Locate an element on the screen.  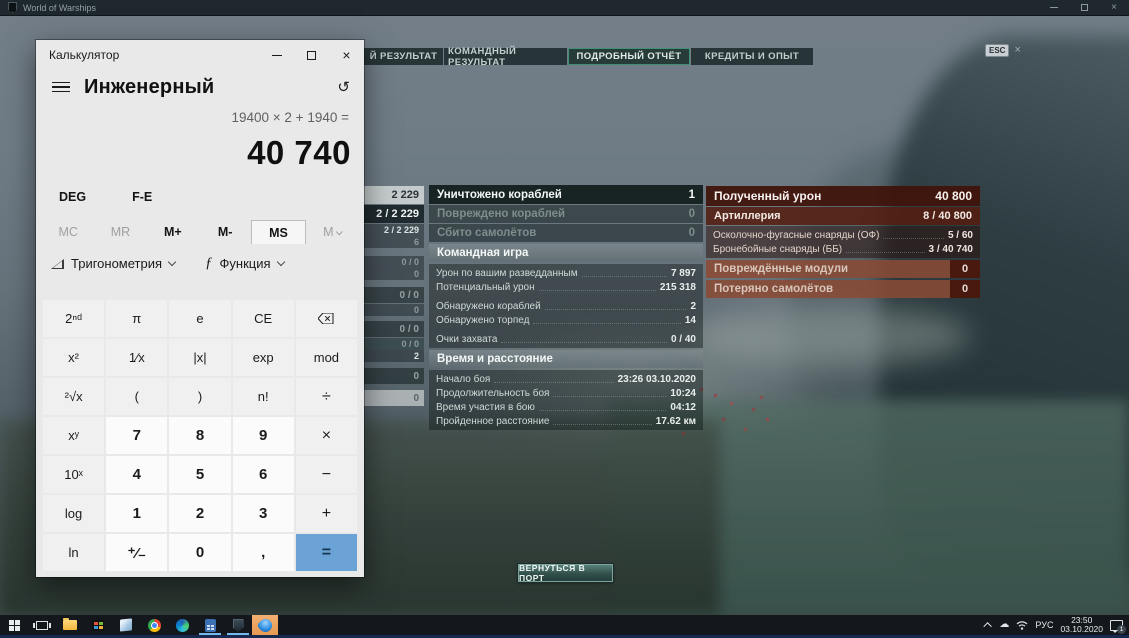
row-value: 1 is located at coordinates (691, 194).